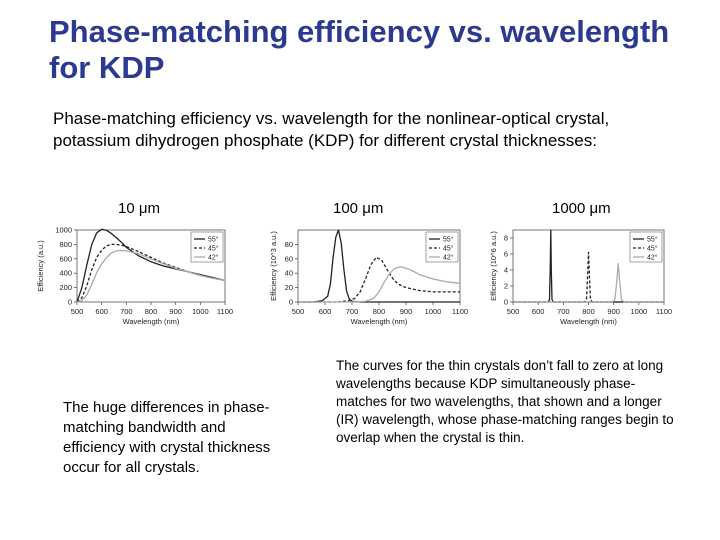 The image size is (720, 540). Describe the element at coordinates (581, 208) in the screenshot. I see `panel-label-1000um: 1000 μm` at that location.